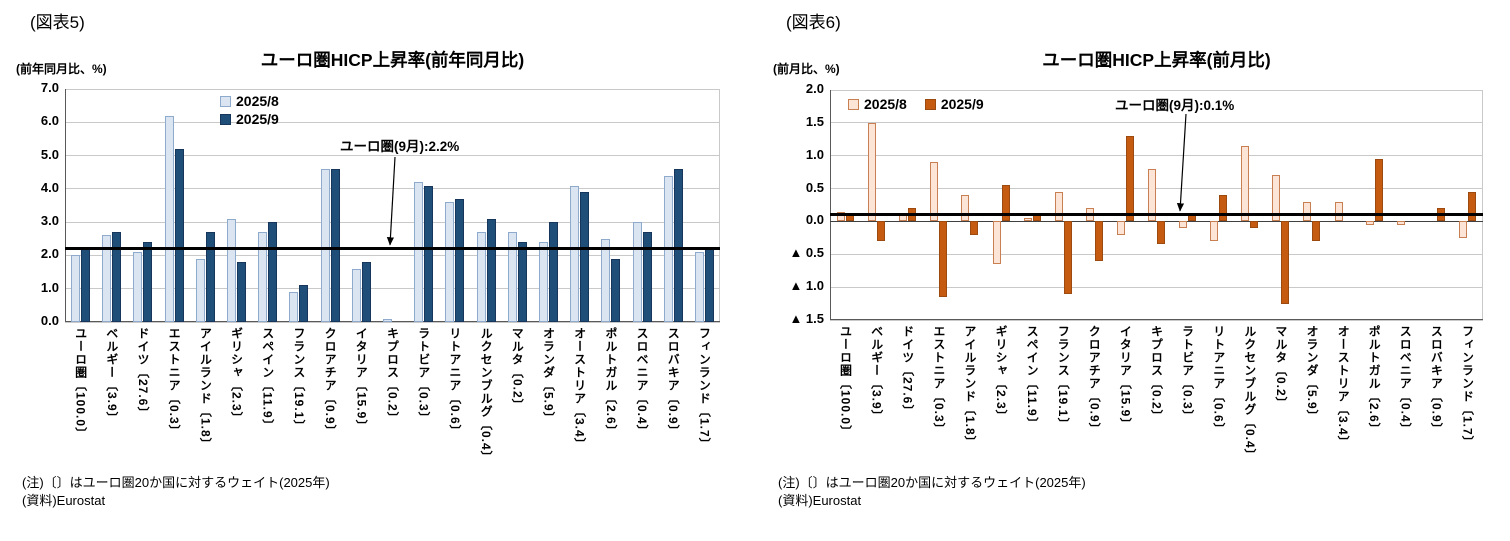  I want to click on x-category-label: エストニア〔0.3〕, so click(174, 382).